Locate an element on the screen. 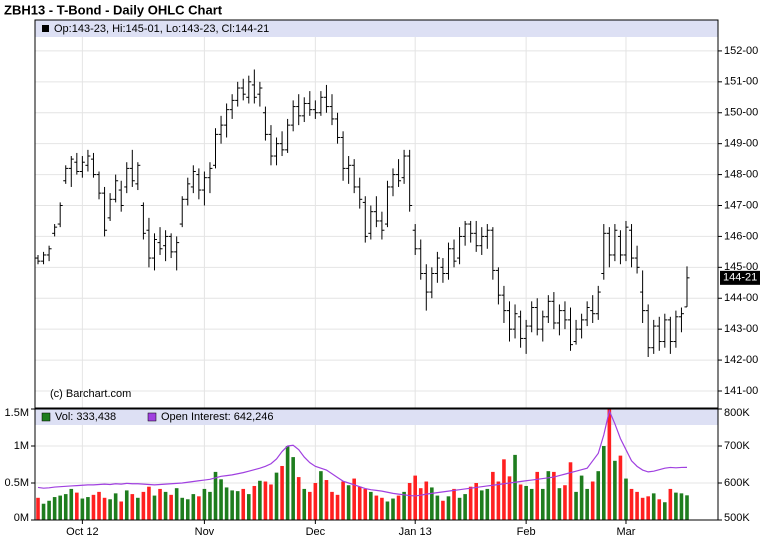 Image resolution: width=779 pixels, height=547 pixels. legend-text: Vol: 333,438 is located at coordinates (85, 417).